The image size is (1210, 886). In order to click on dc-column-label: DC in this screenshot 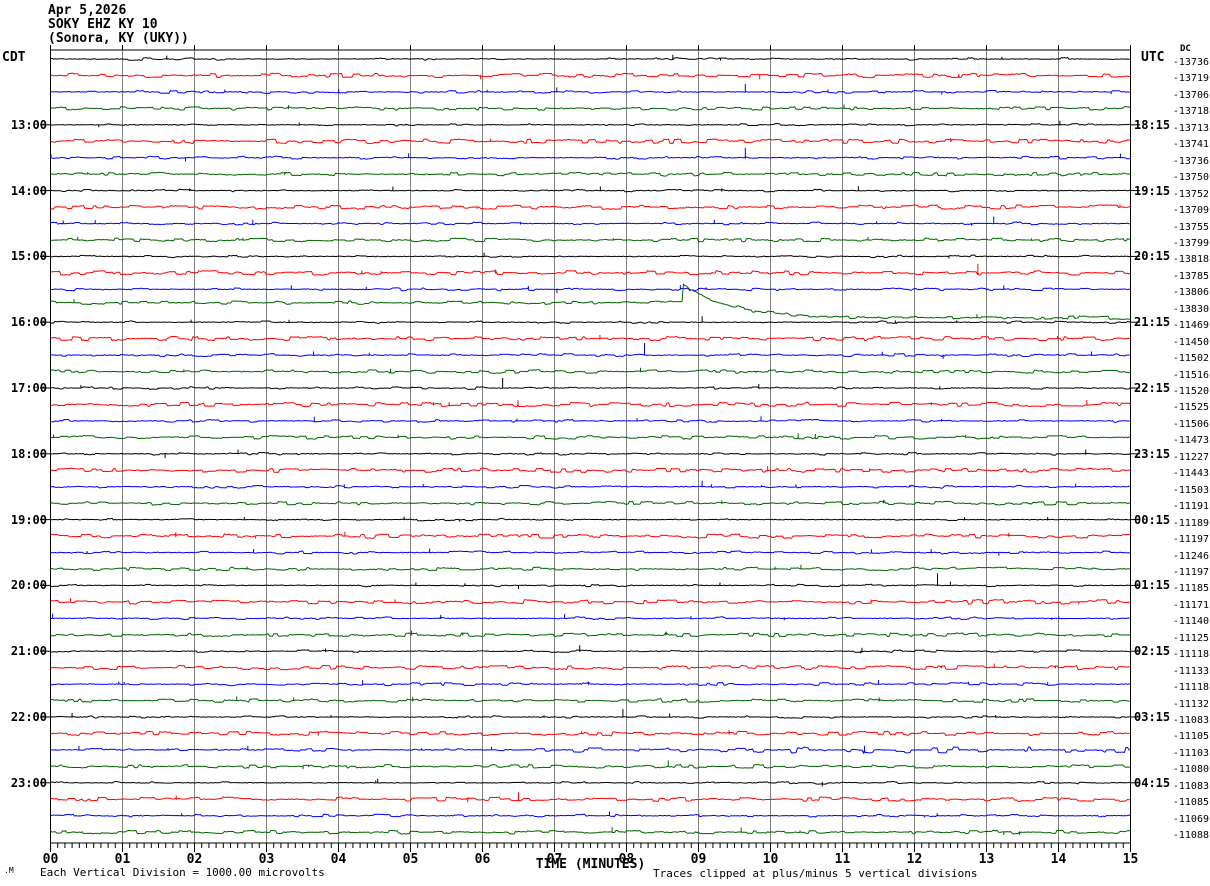, I will do `click(1185, 49)`.